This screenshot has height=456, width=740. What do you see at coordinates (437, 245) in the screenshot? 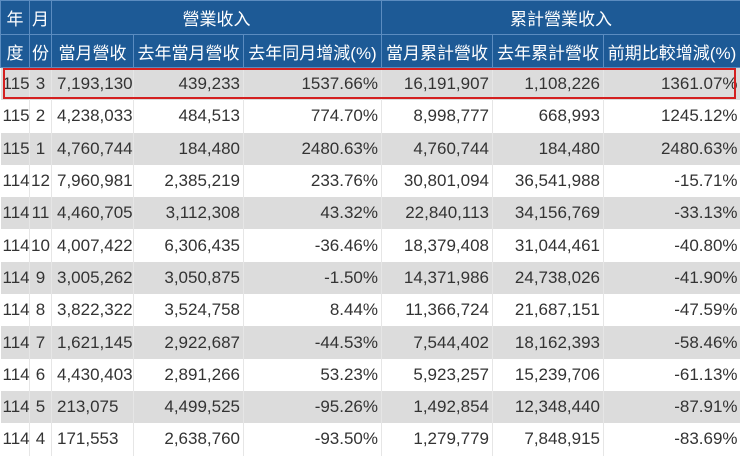
I see `cumulative-revenue-cell: 18,379,408` at bounding box center [437, 245].